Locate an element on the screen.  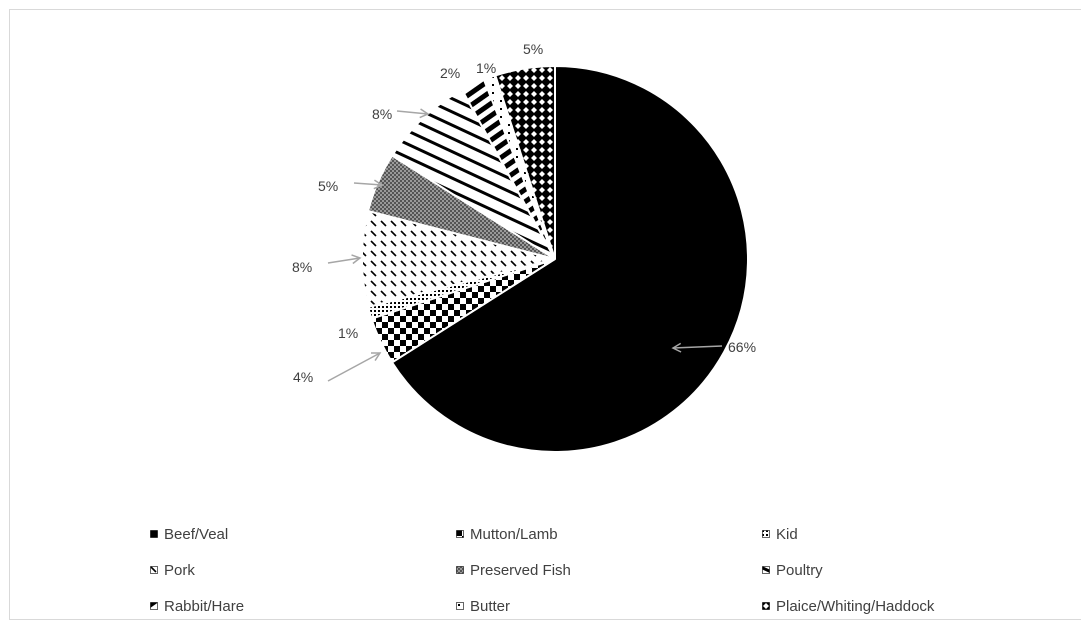
data-label: 66% is located at coordinates (742, 347).